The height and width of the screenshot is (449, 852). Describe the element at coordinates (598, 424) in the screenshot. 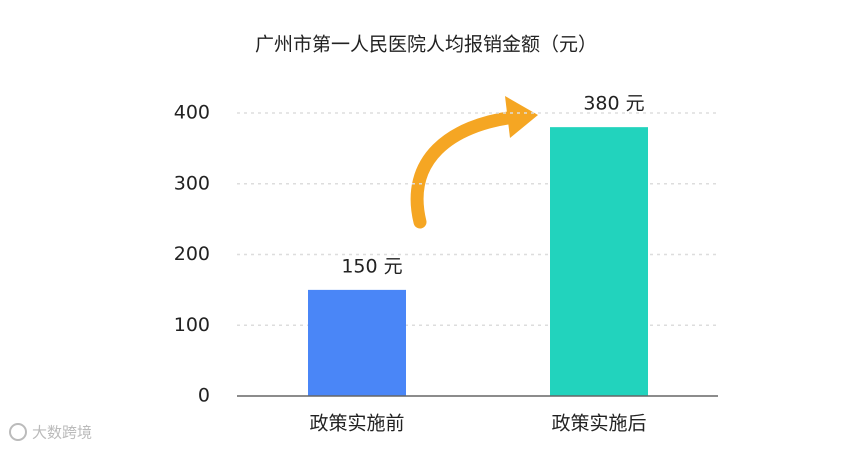

I see `x-tick-label: 政策实施后` at that location.